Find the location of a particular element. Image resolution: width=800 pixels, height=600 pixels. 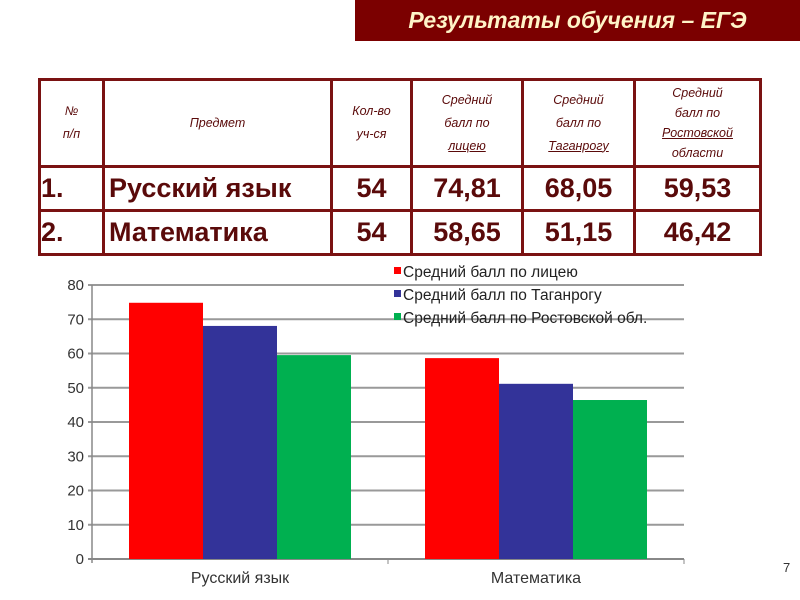

y-tick-label: 60 is located at coordinates (75, 354).